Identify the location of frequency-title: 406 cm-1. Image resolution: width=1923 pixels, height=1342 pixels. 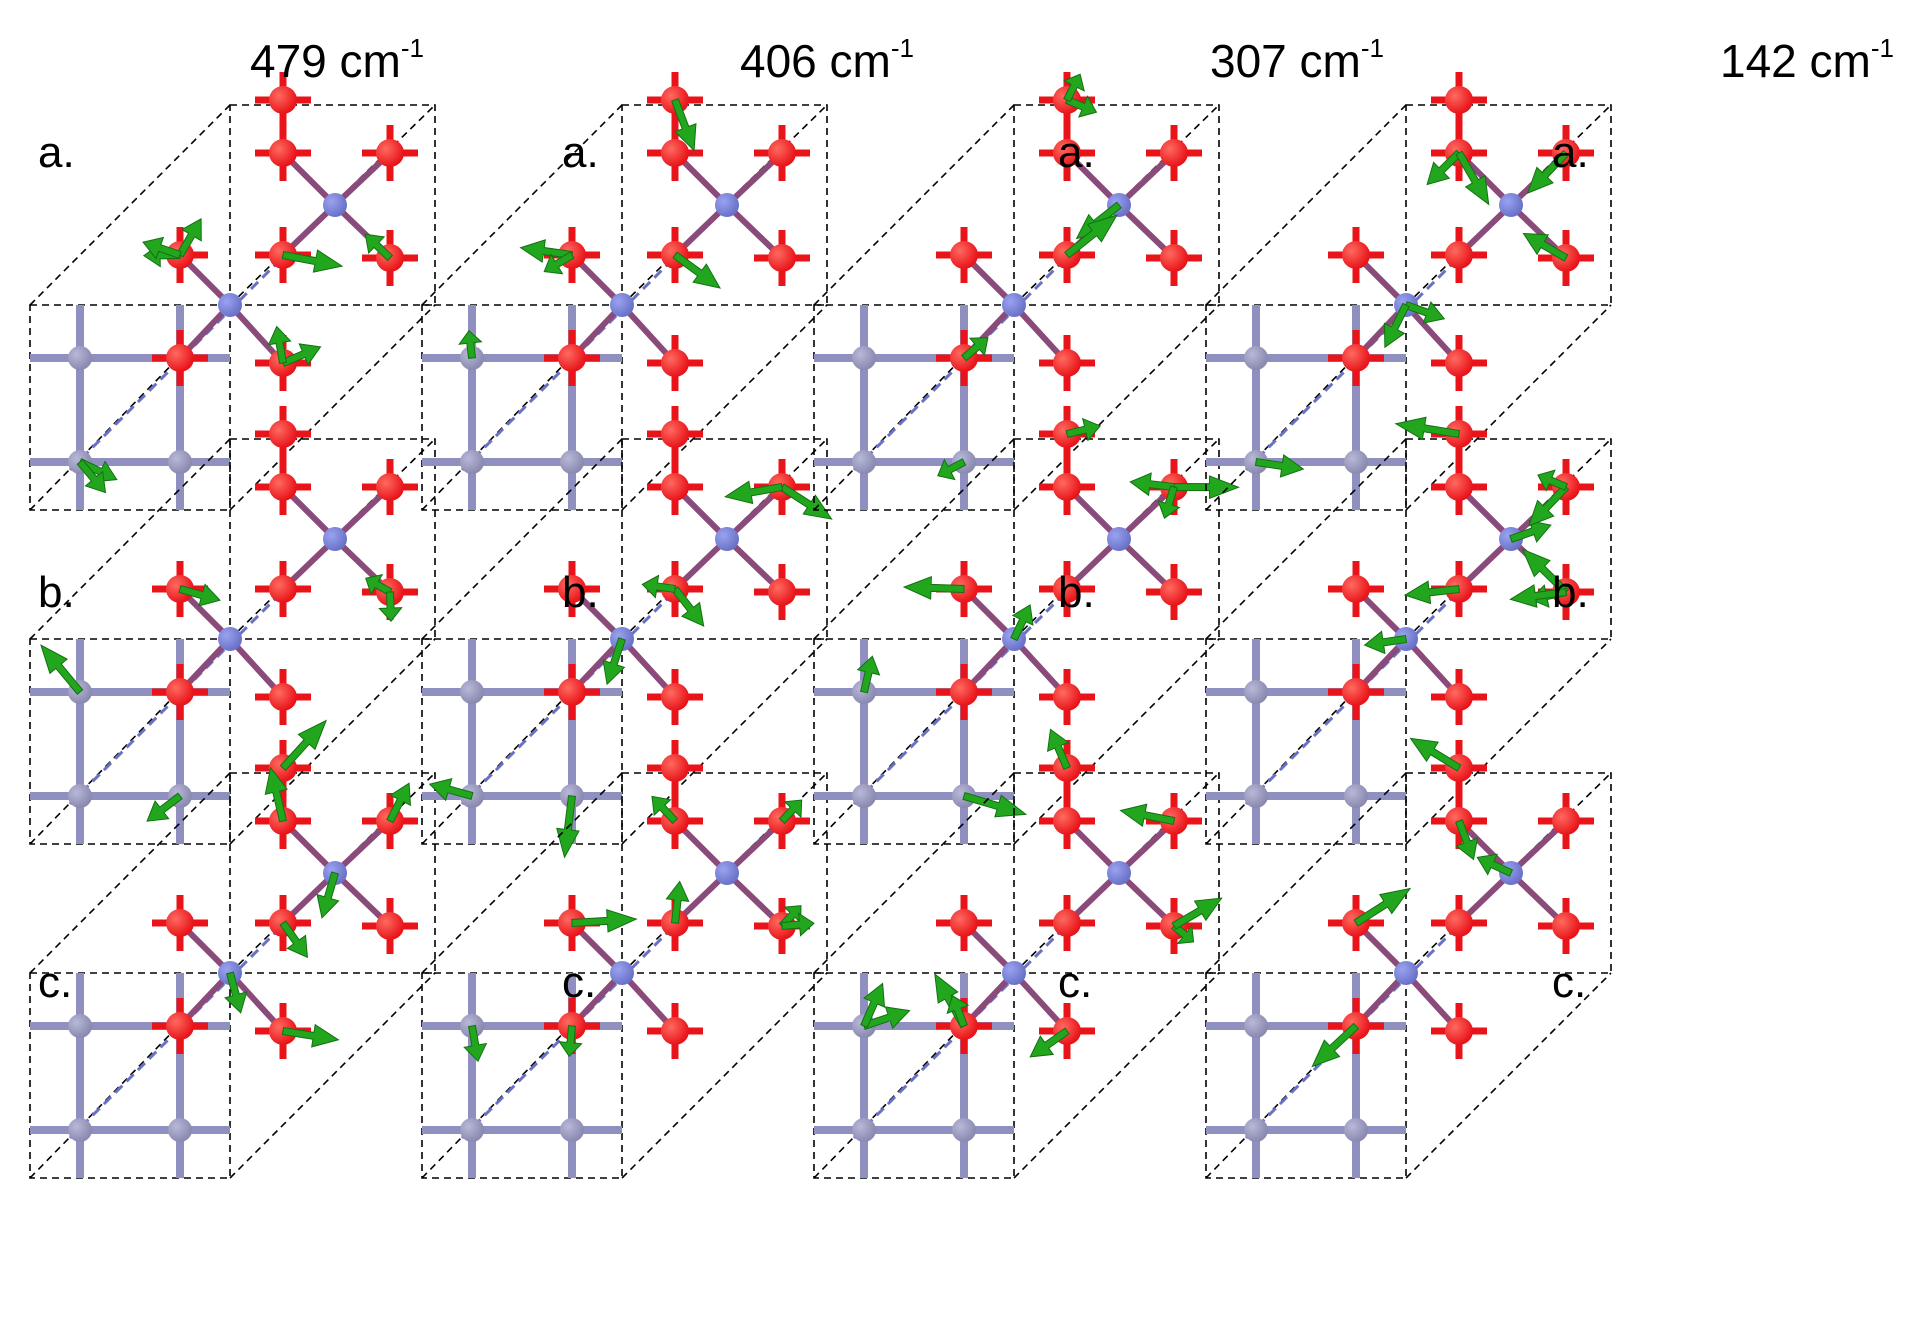
(827, 60).